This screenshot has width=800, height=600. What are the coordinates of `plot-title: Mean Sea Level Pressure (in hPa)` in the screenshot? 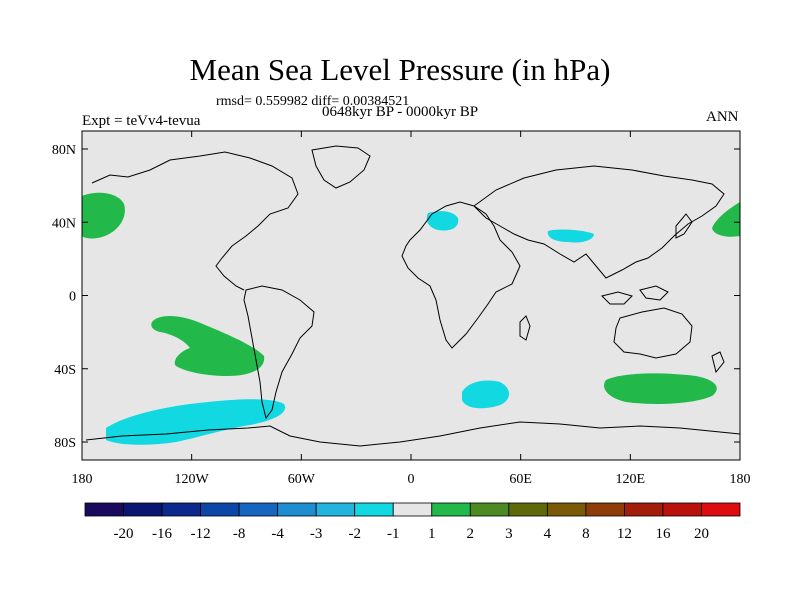 It's located at (400, 69).